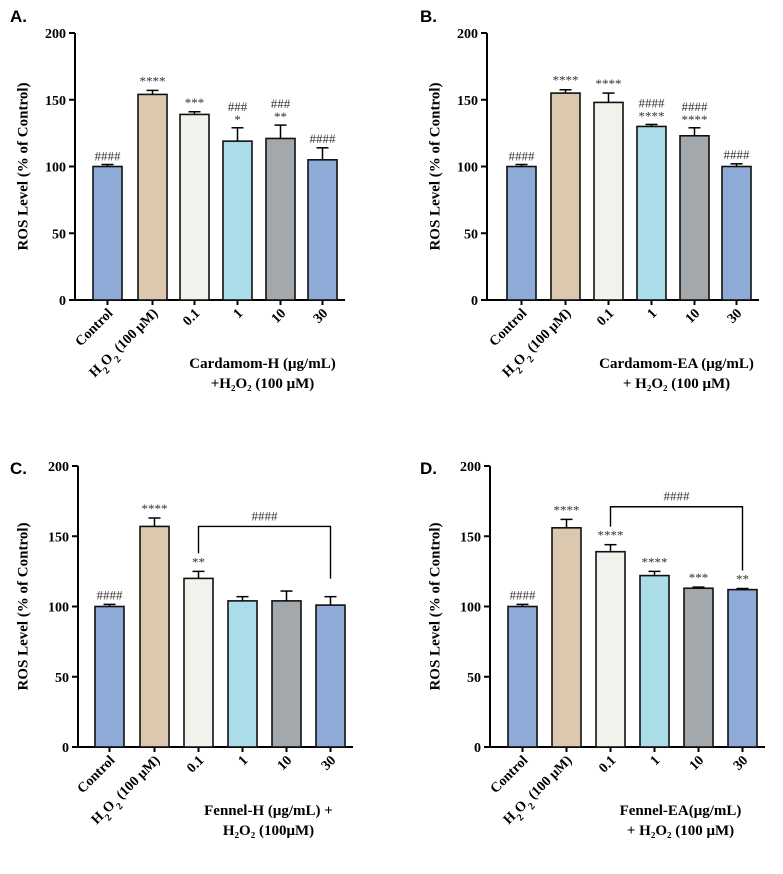  What do you see at coordinates (268, 831) in the screenshot?
I see `x-axis-title-line2: H₂O₂ (100μM)` at bounding box center [268, 831].